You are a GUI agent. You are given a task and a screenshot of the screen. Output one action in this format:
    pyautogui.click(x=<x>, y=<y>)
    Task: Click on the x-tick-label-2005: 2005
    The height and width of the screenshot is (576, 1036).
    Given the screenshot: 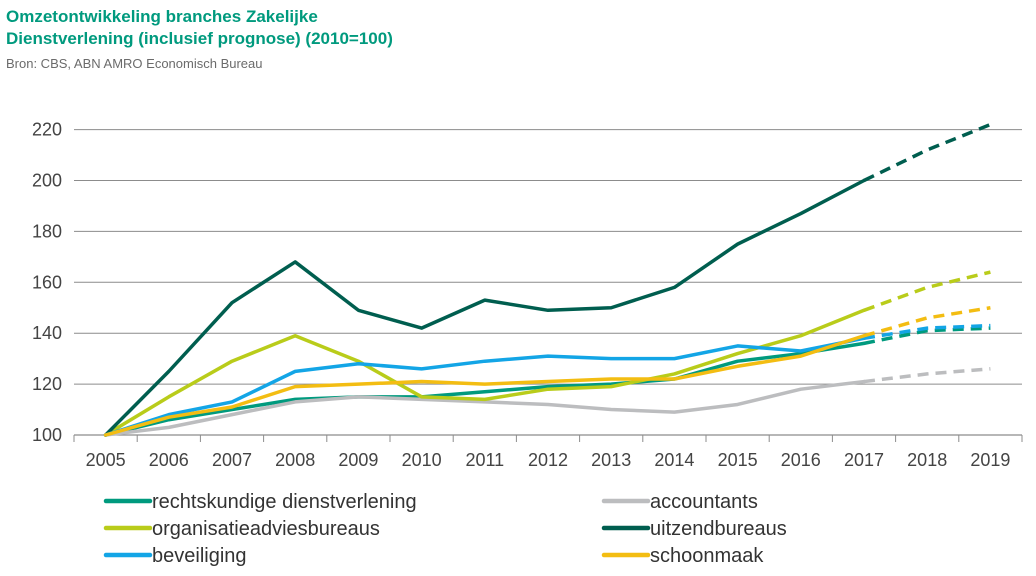 What is the action you would take?
    pyautogui.click(x=106, y=460)
    